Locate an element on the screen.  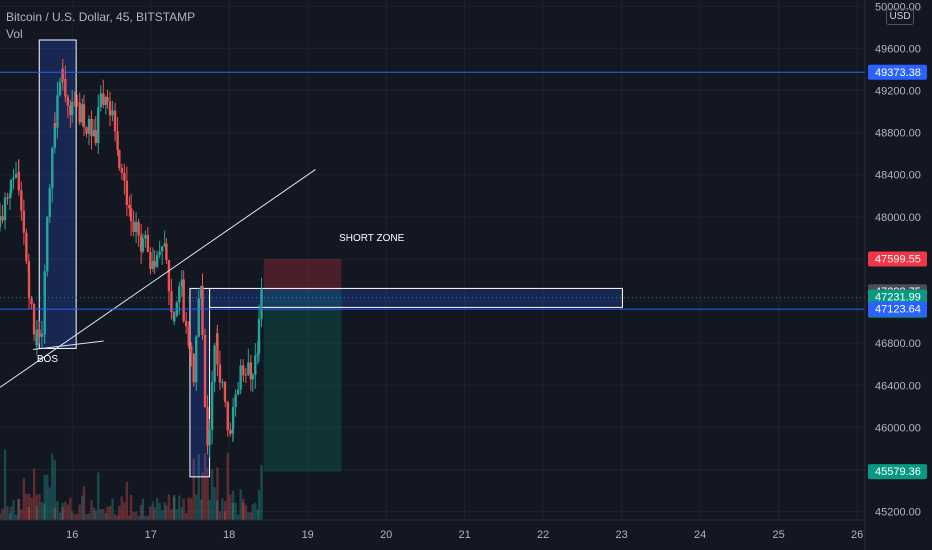
time-tick-label: 19 is located at coordinates (308, 535).